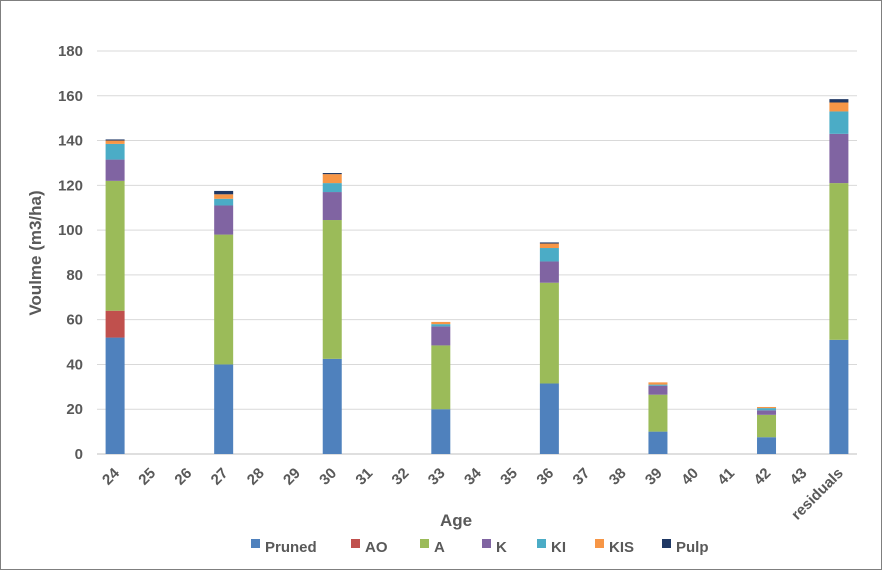 The image size is (882, 574). Describe the element at coordinates (480, 547) in the screenshot. I see `legend: Pruned AO A K KI KIS Pulp` at that location.